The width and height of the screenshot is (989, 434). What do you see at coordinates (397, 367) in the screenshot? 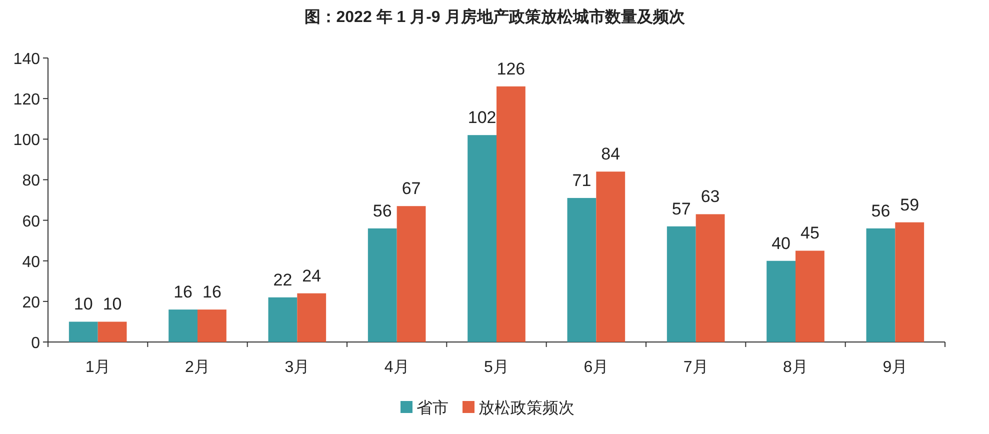
I see `x-tick-label: 4月` at bounding box center [397, 367].